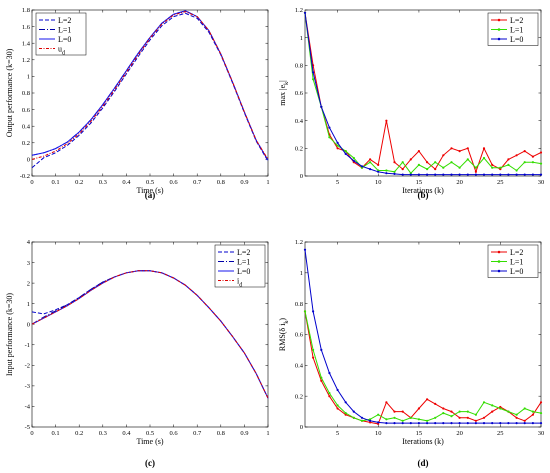 The height and width of the screenshot is (473, 550). What do you see at coordinates (301, 427) in the screenshot?
I see `y-tick-label: 0` at bounding box center [301, 427].